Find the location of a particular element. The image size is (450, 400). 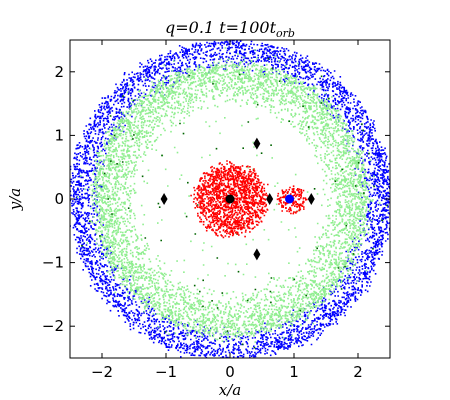

chart-title-main: q=0.1 t=100t is located at coordinates (221, 27).